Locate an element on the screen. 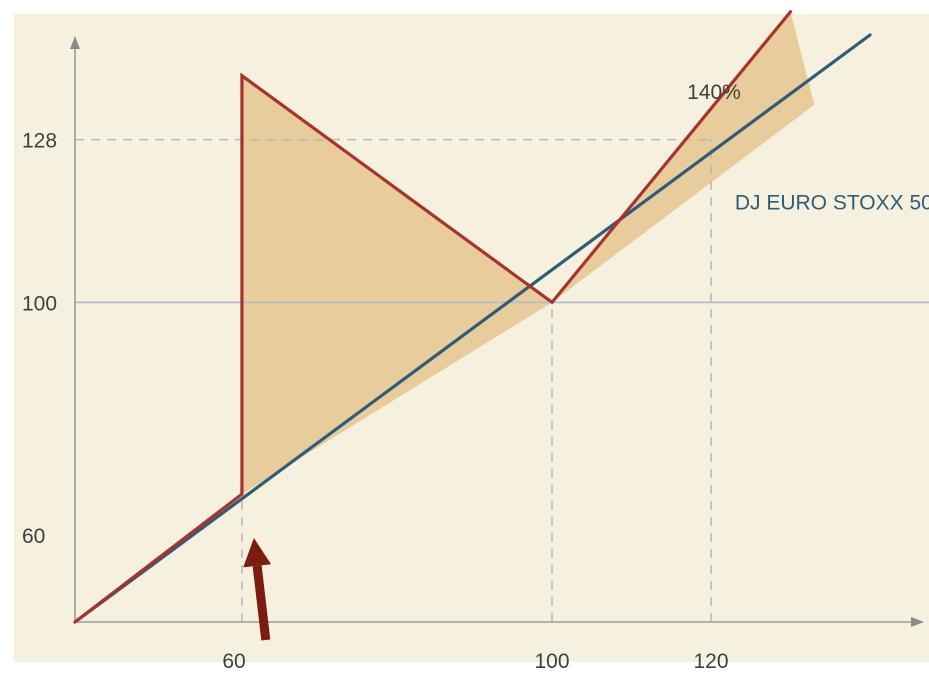 The height and width of the screenshot is (675, 929). arrow-head is located at coordinates (257, 553).